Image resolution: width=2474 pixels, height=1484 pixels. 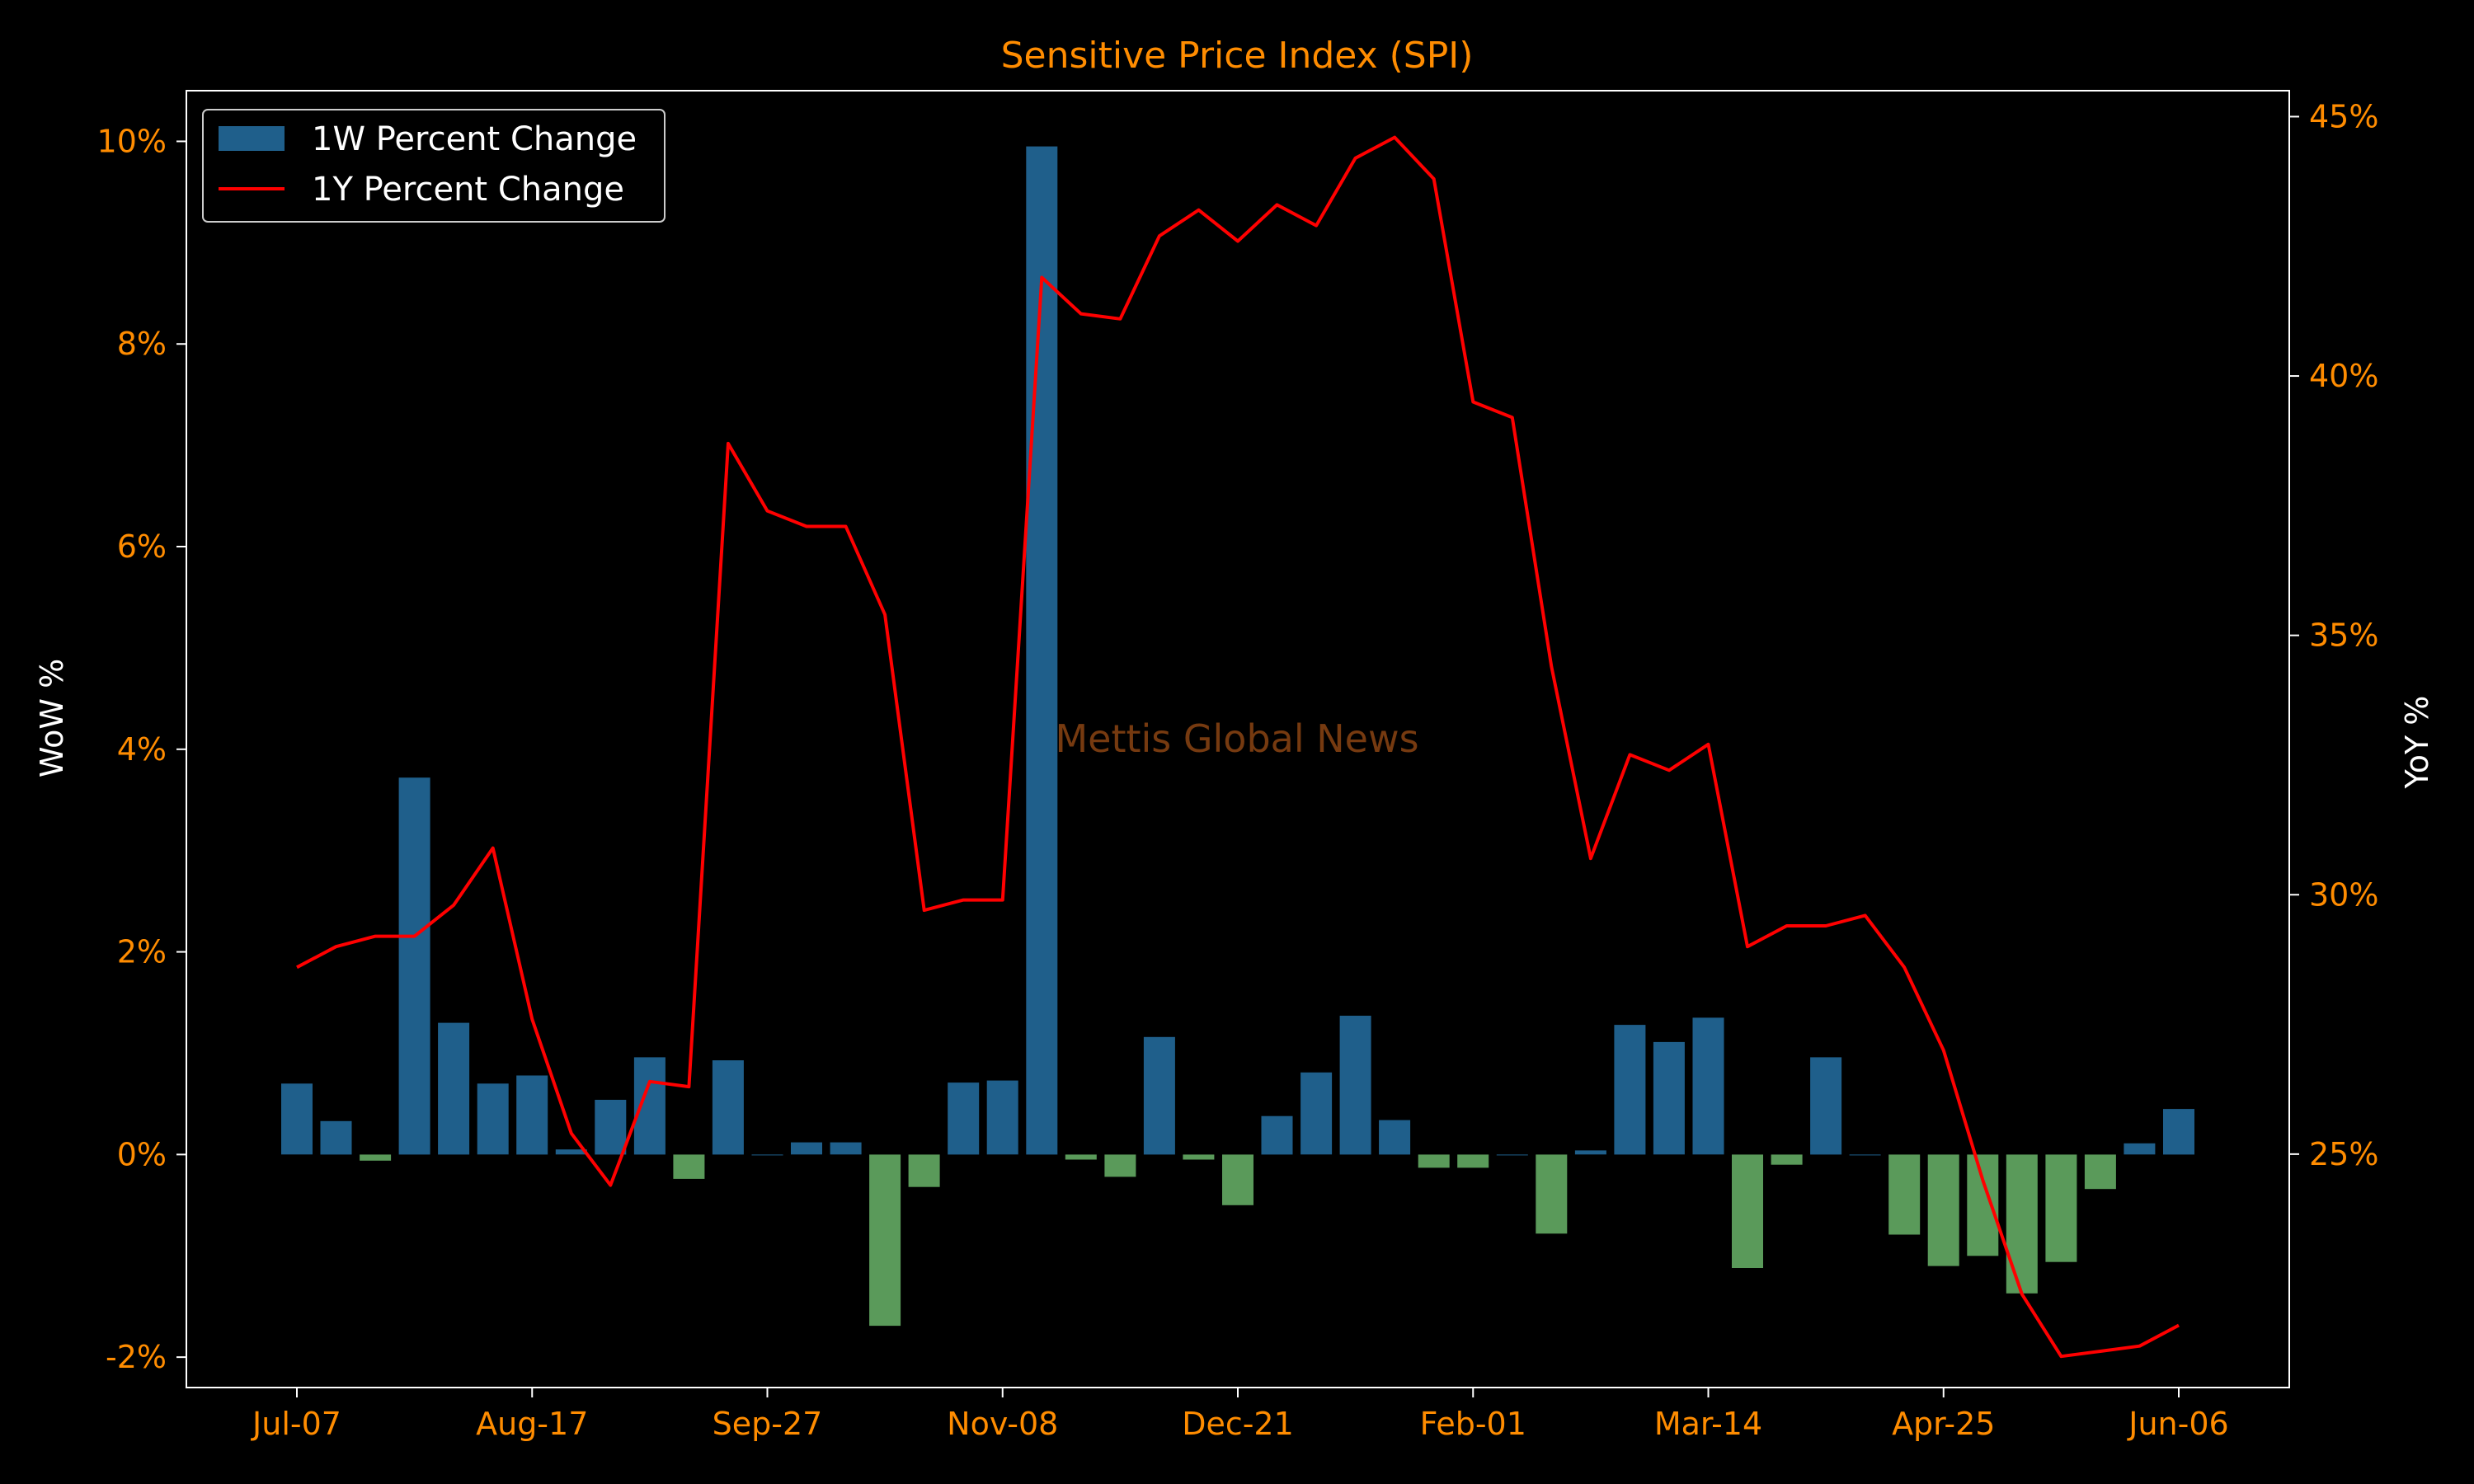 I want to click on legend-label-bars: 1W Percent Change, so click(x=474, y=139).